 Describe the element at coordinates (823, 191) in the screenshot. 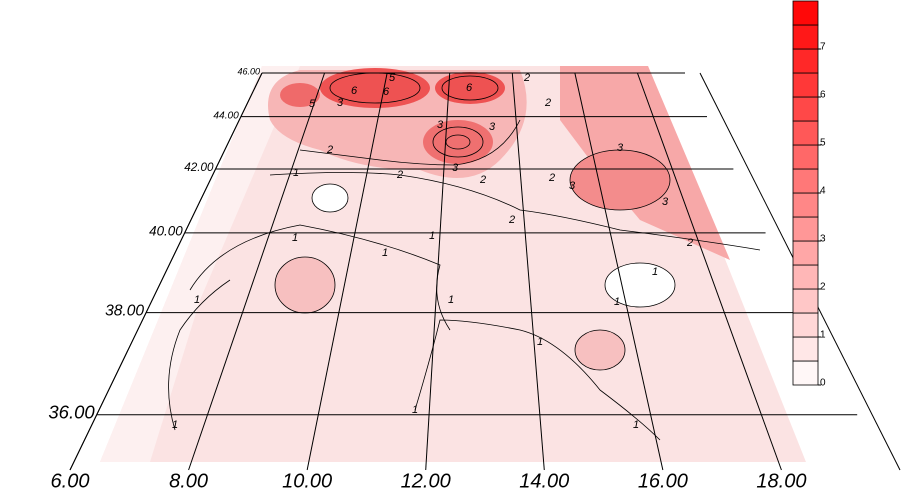

I see `colorbar-label: 4` at that location.